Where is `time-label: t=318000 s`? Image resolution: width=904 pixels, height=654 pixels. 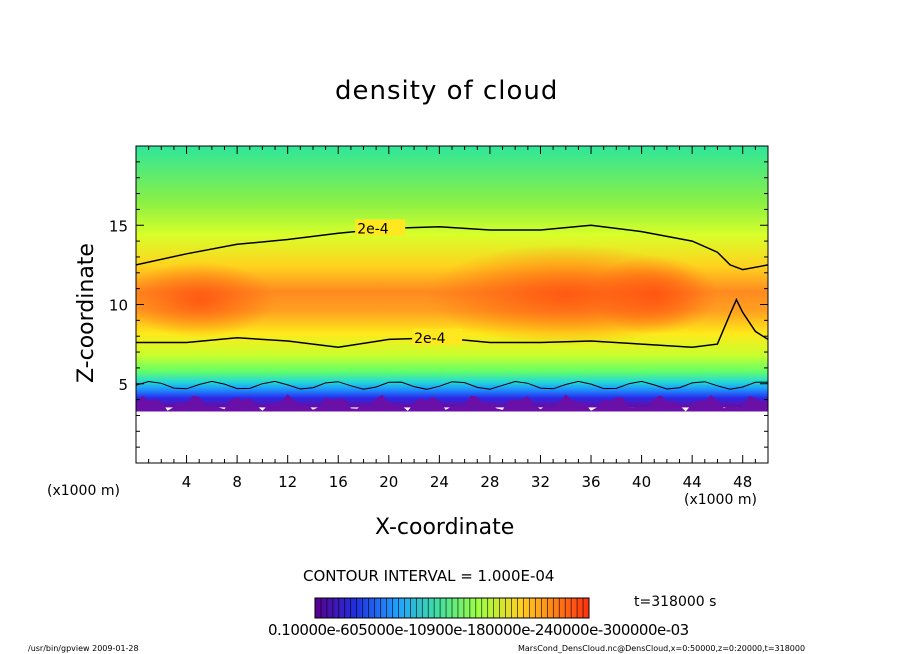
time-label: t=318000 s is located at coordinates (675, 602).